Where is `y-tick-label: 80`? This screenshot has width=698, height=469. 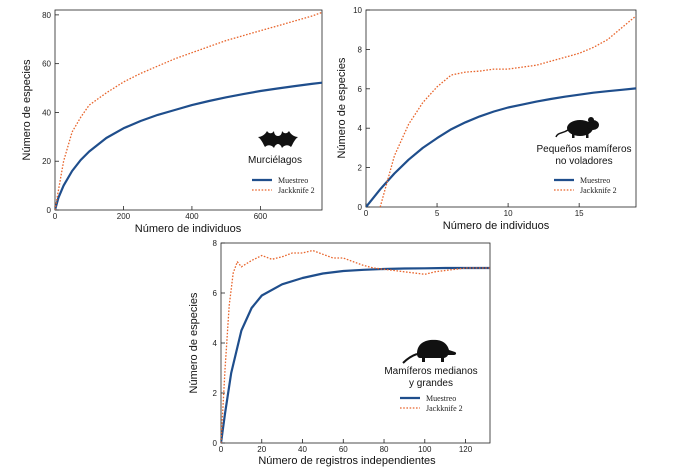
y-tick-label: 80 is located at coordinates (46, 15).